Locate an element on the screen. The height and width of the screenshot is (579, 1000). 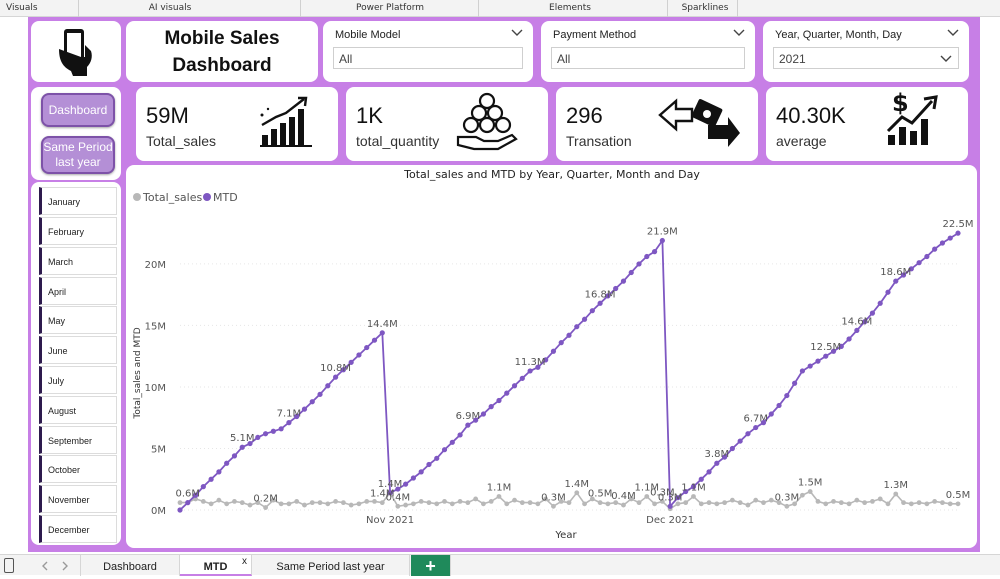
month-item-october: October is located at coordinates (78, 469).